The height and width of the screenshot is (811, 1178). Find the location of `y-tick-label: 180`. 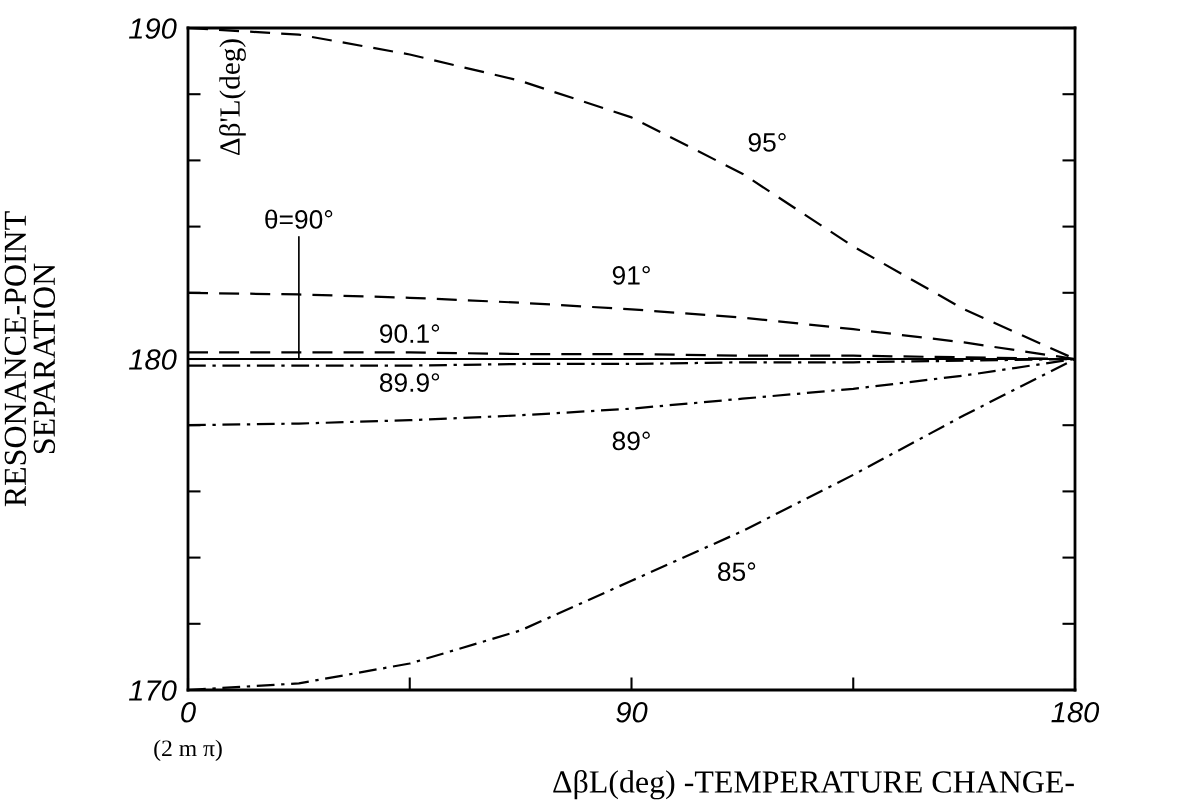

y-tick-label: 180 is located at coordinates (152, 359).